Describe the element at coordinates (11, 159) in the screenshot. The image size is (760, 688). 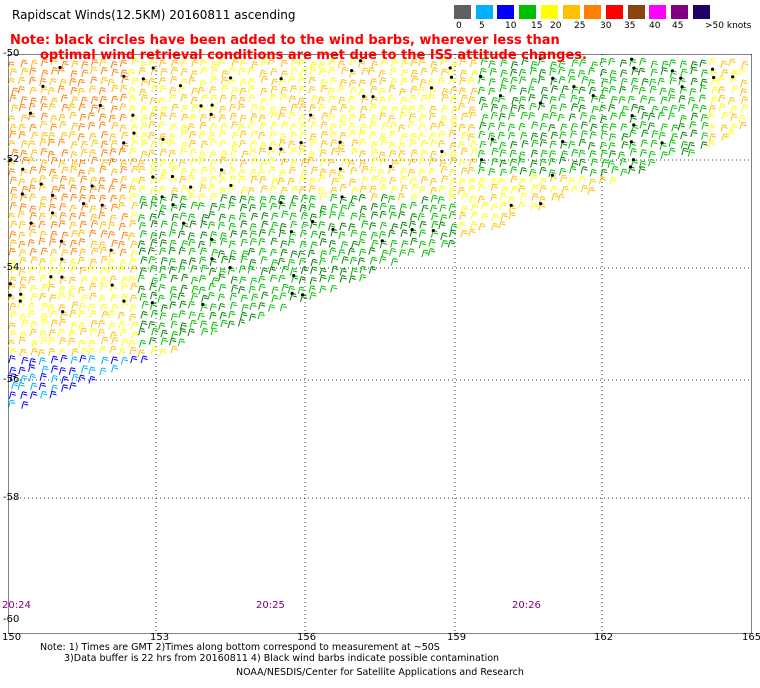
I see `latitude-label: -52` at that location.